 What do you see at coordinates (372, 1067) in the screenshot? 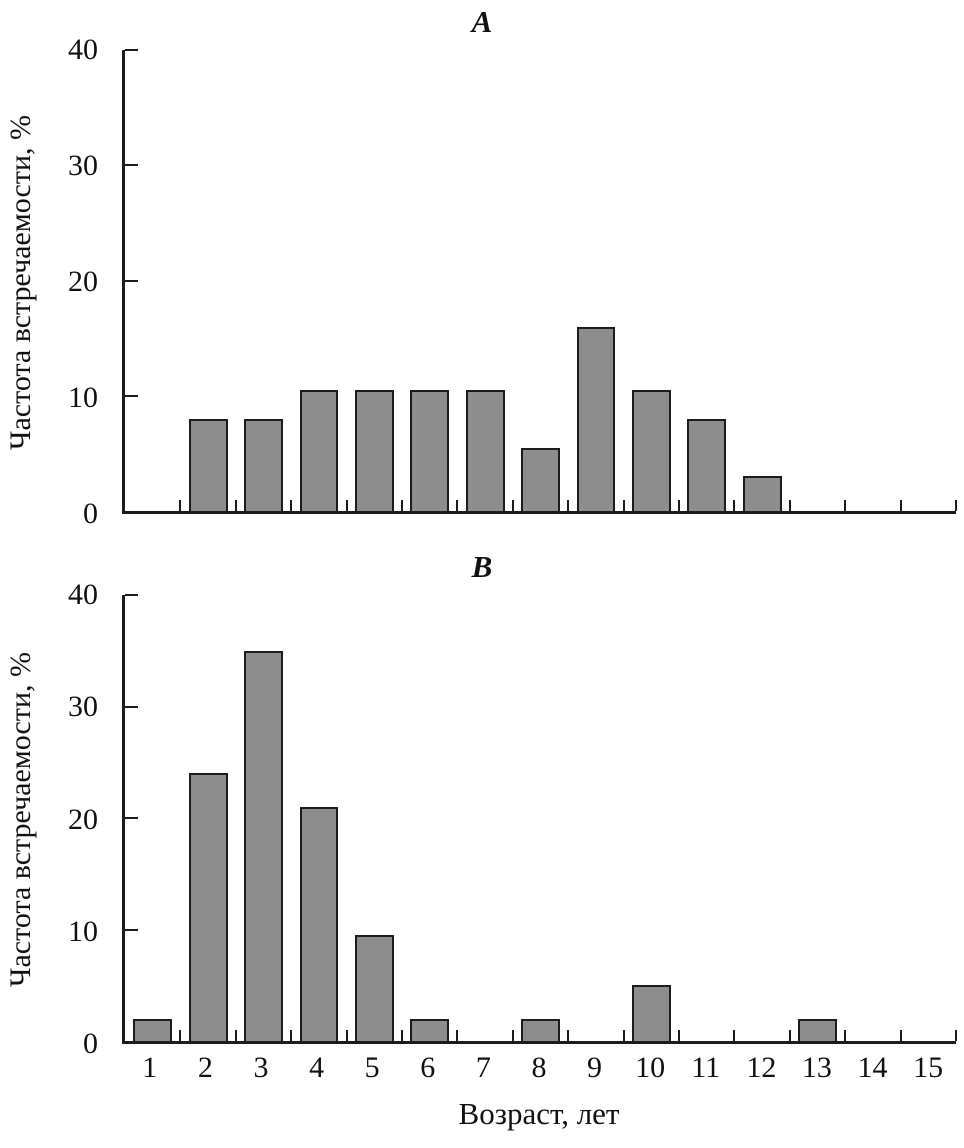
I see `x-tick-label: 5` at bounding box center [372, 1067].